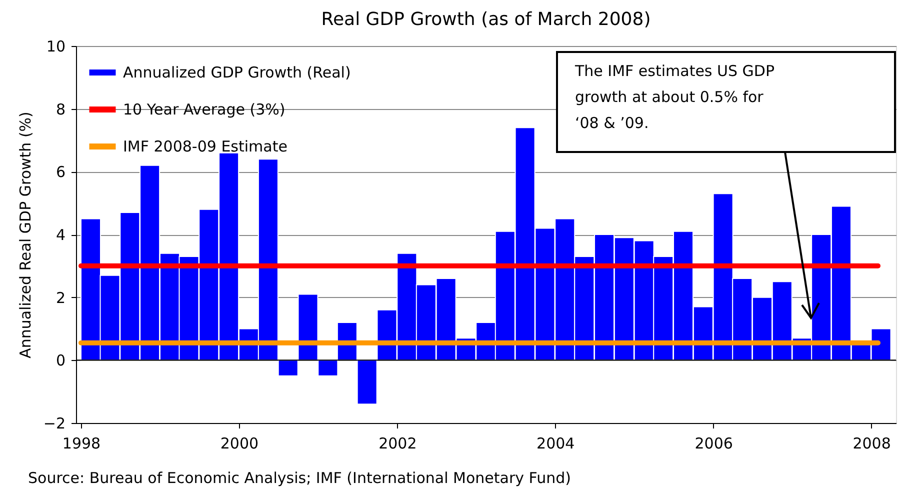 Image resolution: width=910 pixels, height=499 pixels. I want to click on x-tick-label: 2004, so click(555, 443).